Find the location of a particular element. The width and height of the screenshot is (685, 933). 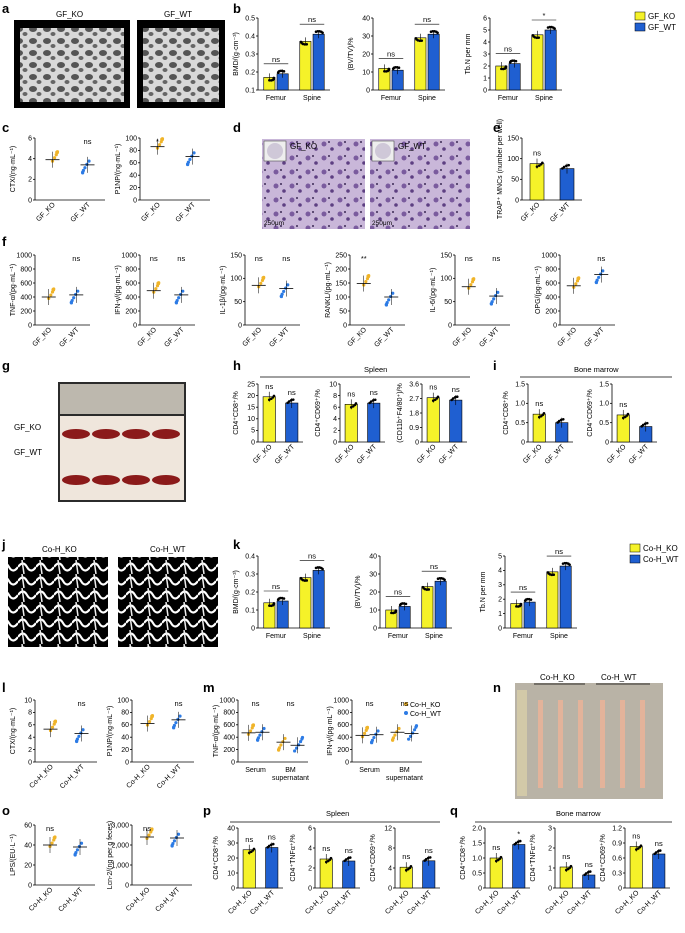

y-axis-label: TRAP⁺ MNCs (number per well) is located at coordinates (500, 169).